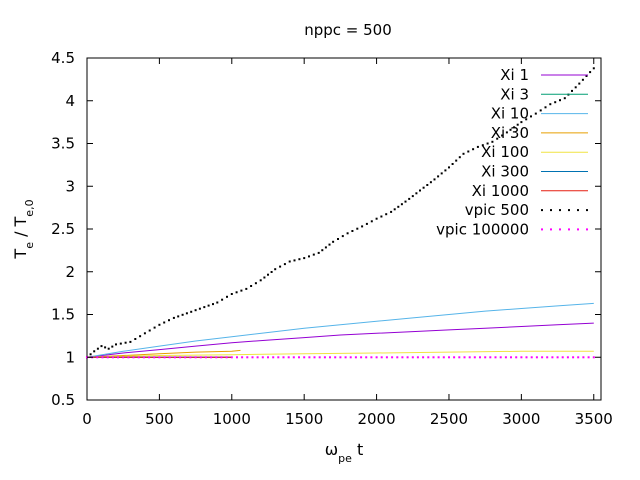  Describe the element at coordinates (63, 400) in the screenshot. I see `y-tick-label: 0.5` at that location.